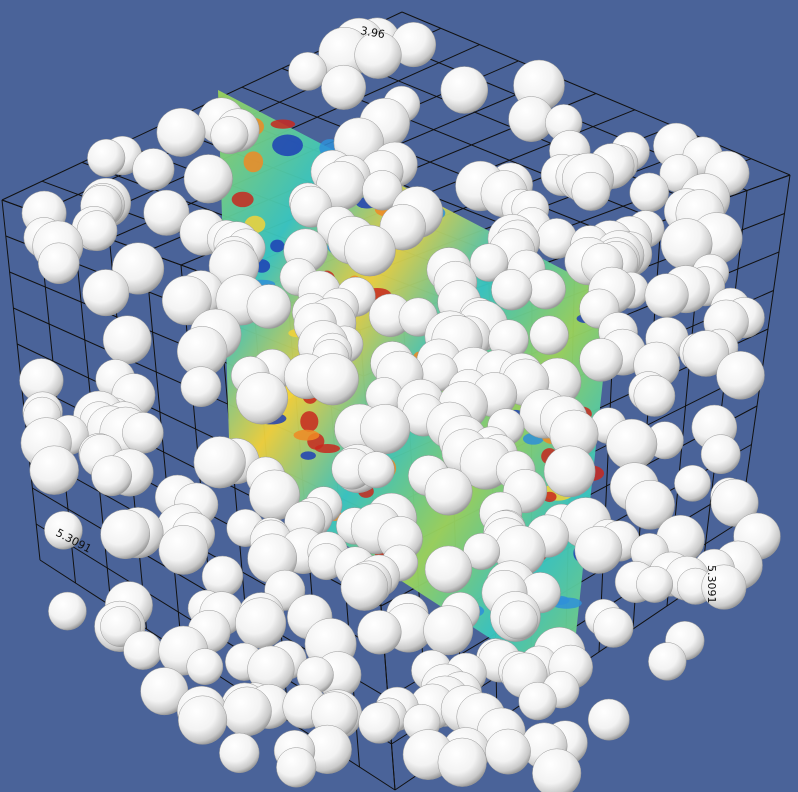 Image resolution: width=798 pixels, height=792 pixels. I want to click on axis-label-right: 5.3091, so click(711, 584).